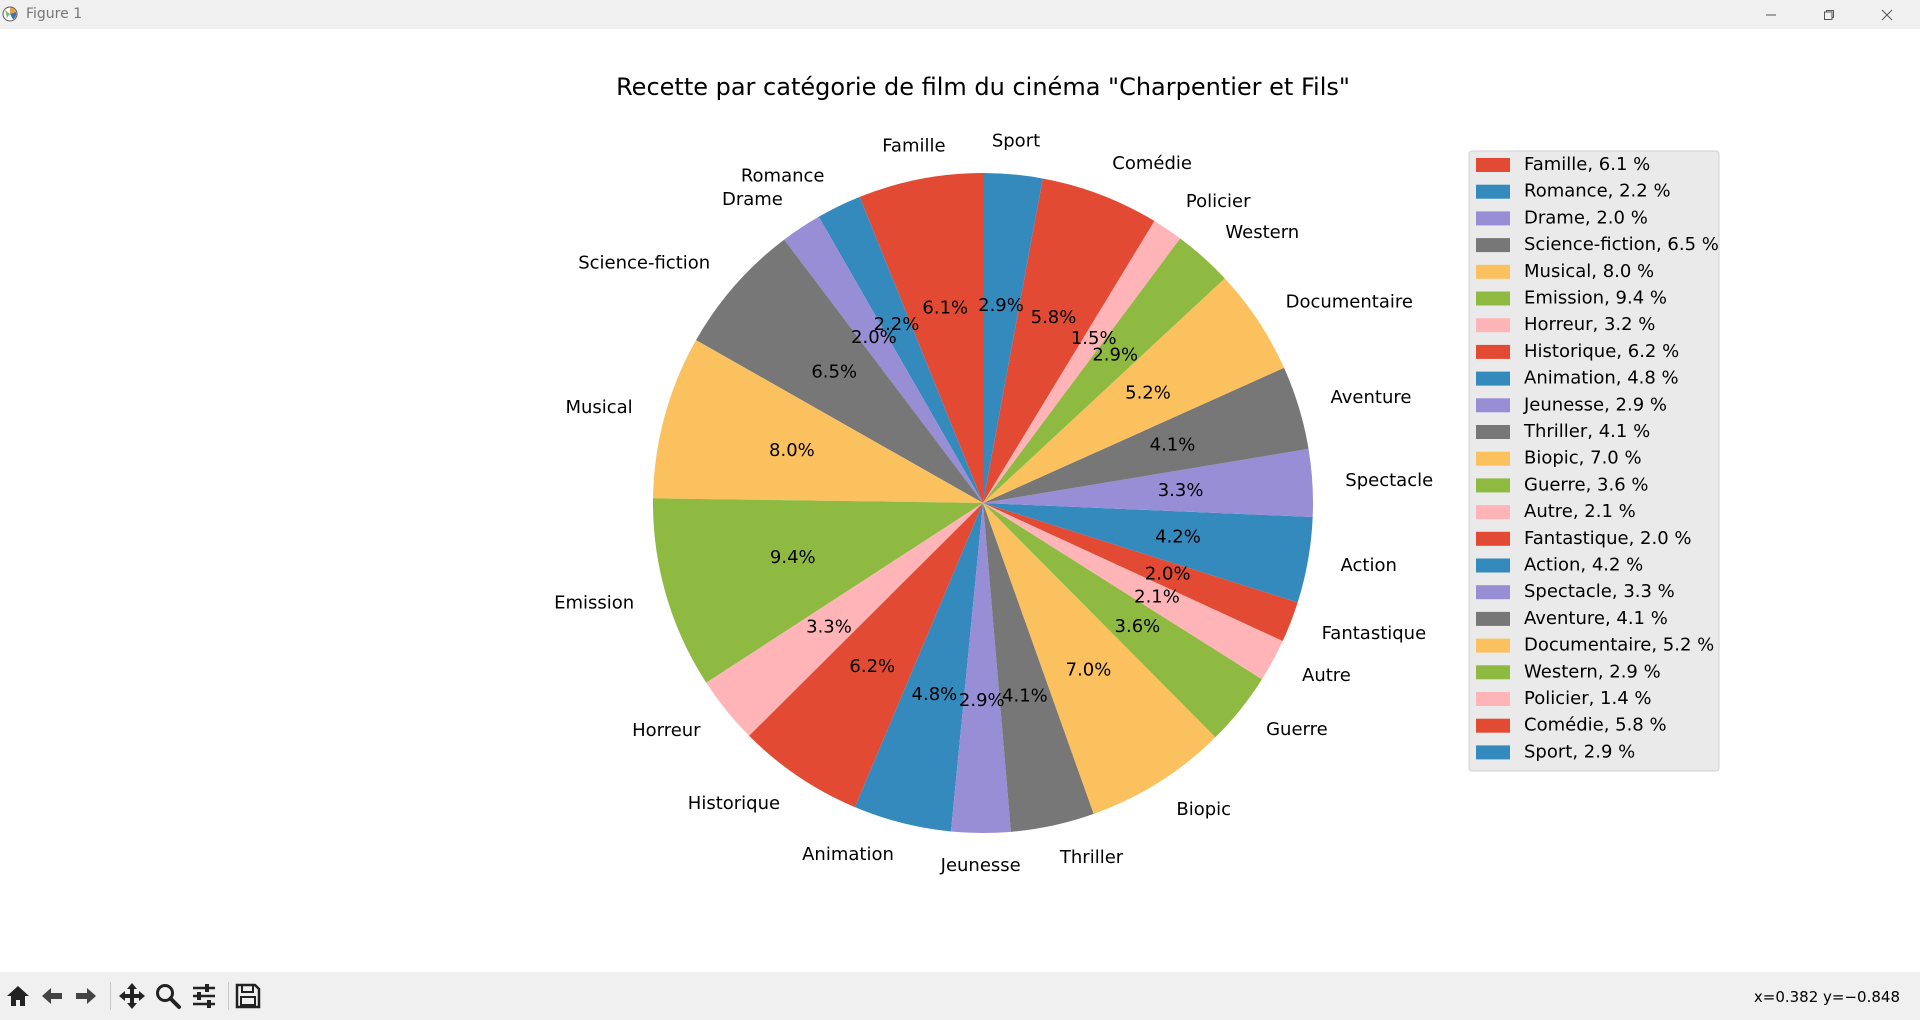 This screenshot has height=1020, width=1920. I want to click on slice-label: Action, so click(1369, 565).